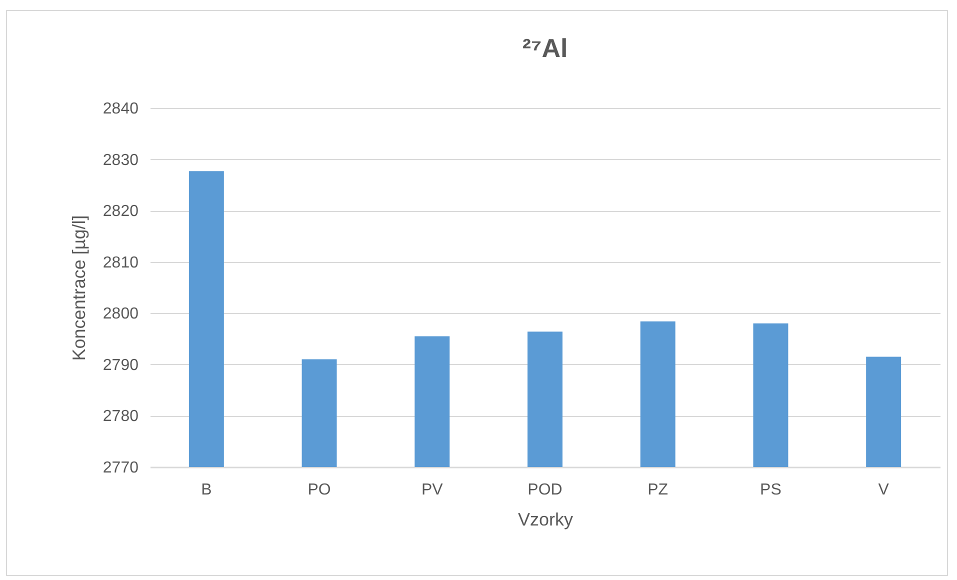 This screenshot has height=580, width=957. I want to click on x-tick-label: V, so click(884, 490).